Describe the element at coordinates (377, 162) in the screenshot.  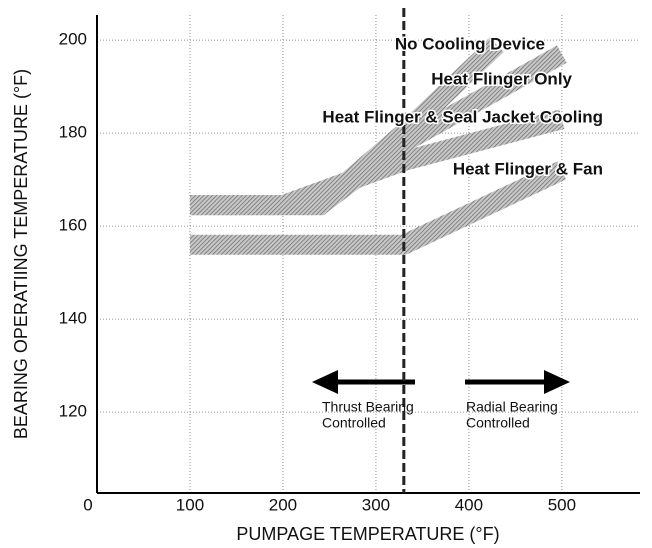
I see `band` at that location.